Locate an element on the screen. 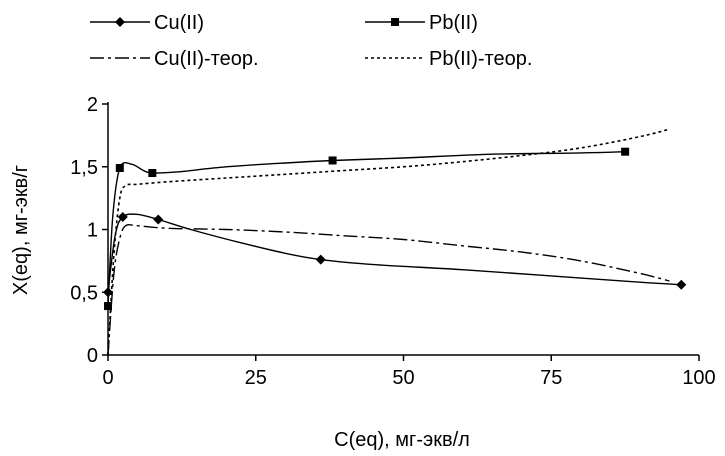 The width and height of the screenshot is (725, 456). legend-item: Cu(II) is located at coordinates (147, 23).